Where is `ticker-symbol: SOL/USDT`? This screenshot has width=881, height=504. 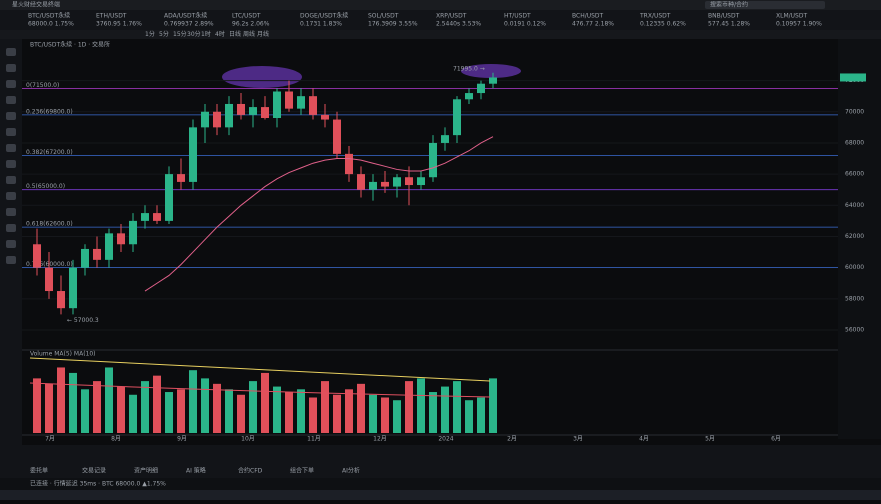
ticker-symbol: SOL/USDT is located at coordinates (383, 16).